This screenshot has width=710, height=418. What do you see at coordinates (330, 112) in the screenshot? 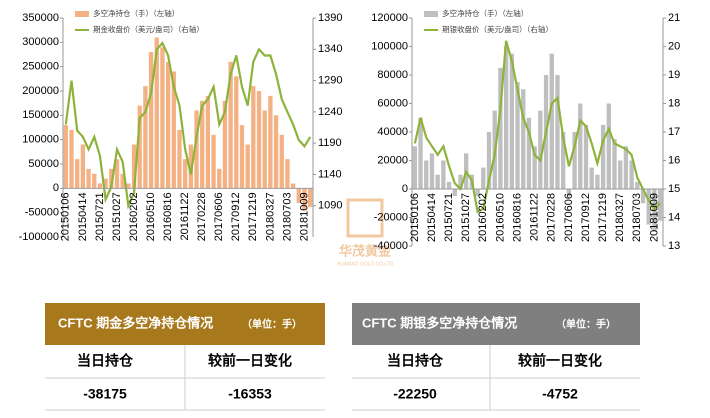
I see `y2-tick-label: 1240` at bounding box center [330, 112].